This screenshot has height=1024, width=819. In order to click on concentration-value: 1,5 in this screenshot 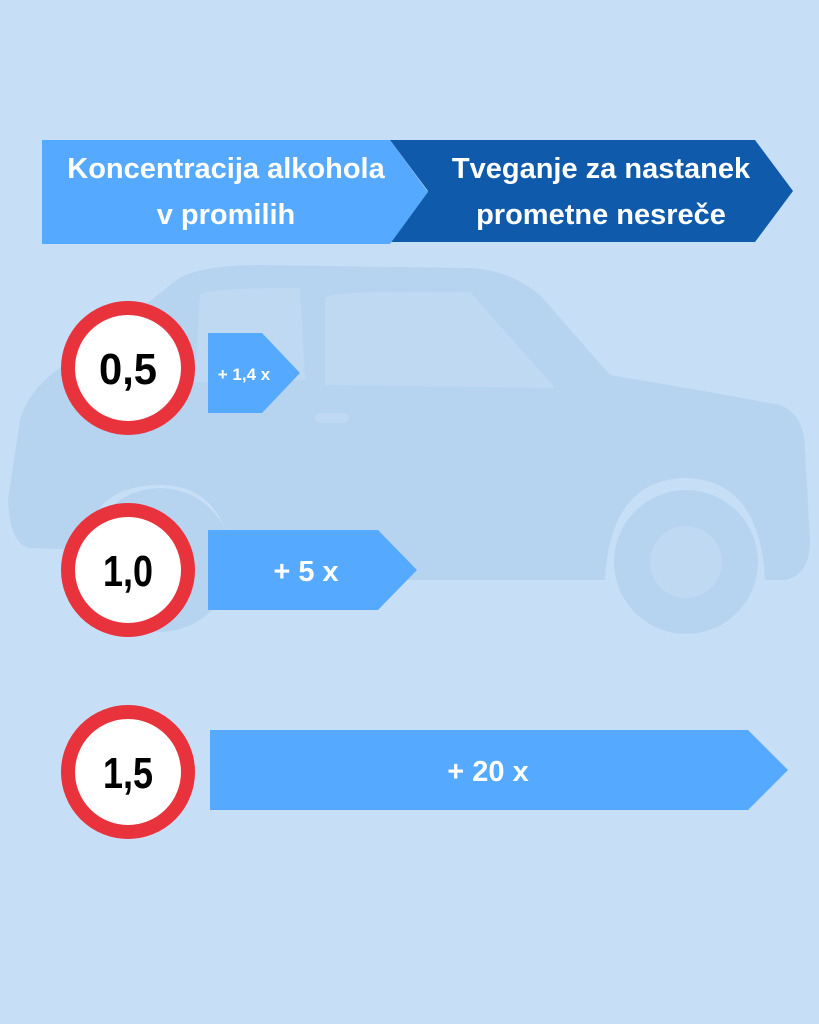, I will do `click(128, 773)`.